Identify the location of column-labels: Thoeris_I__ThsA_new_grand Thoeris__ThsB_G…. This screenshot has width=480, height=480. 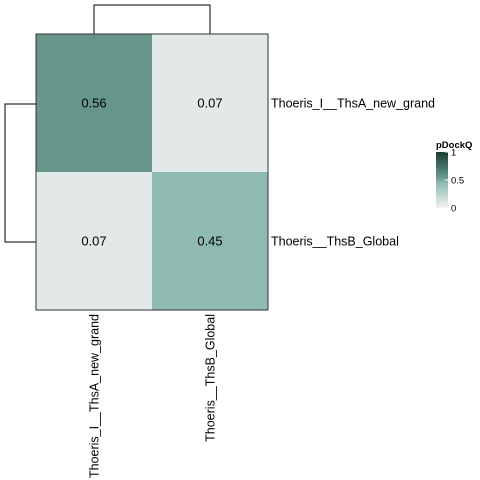
(153, 396).